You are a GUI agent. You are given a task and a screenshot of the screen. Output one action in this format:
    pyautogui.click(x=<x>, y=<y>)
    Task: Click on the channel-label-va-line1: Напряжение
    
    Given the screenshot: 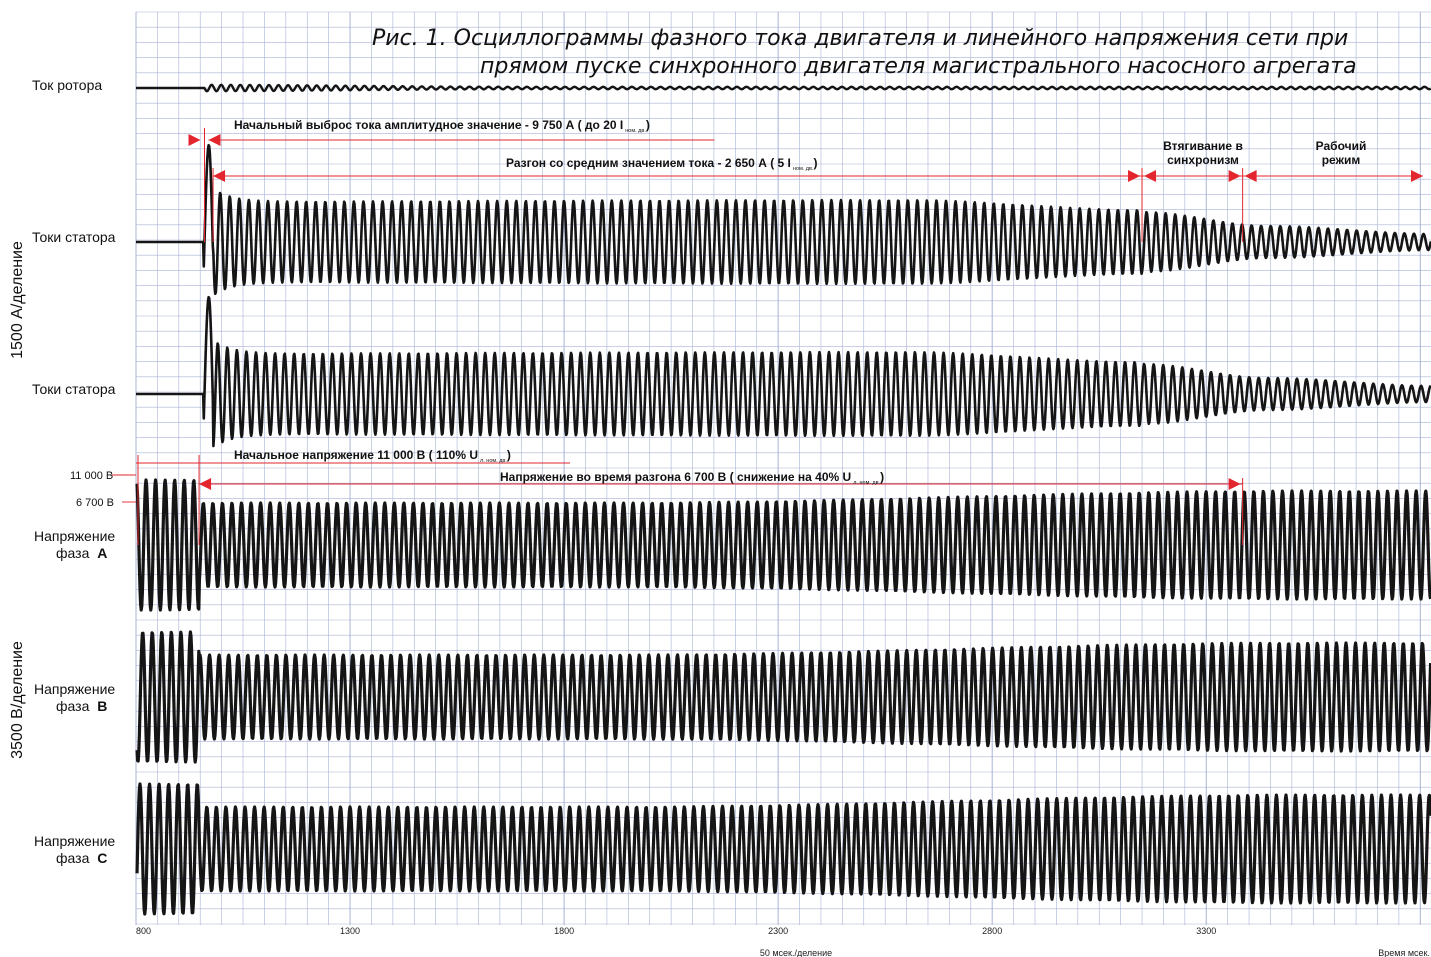 What is the action you would take?
    pyautogui.click(x=74, y=536)
    